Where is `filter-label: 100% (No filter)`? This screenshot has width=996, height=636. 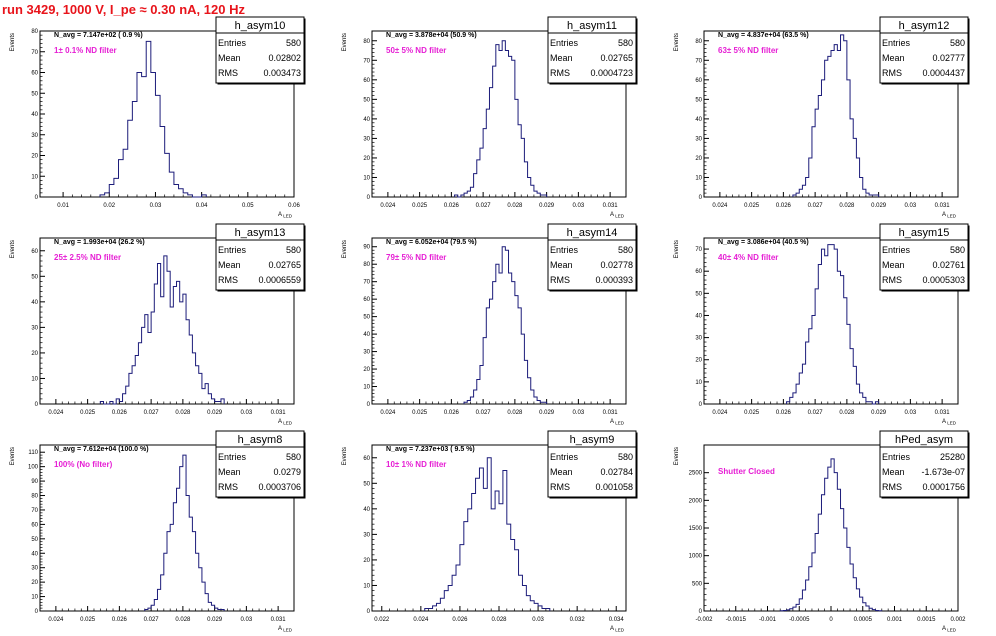
filter-label: 100% (No filter) is located at coordinates (83, 464).